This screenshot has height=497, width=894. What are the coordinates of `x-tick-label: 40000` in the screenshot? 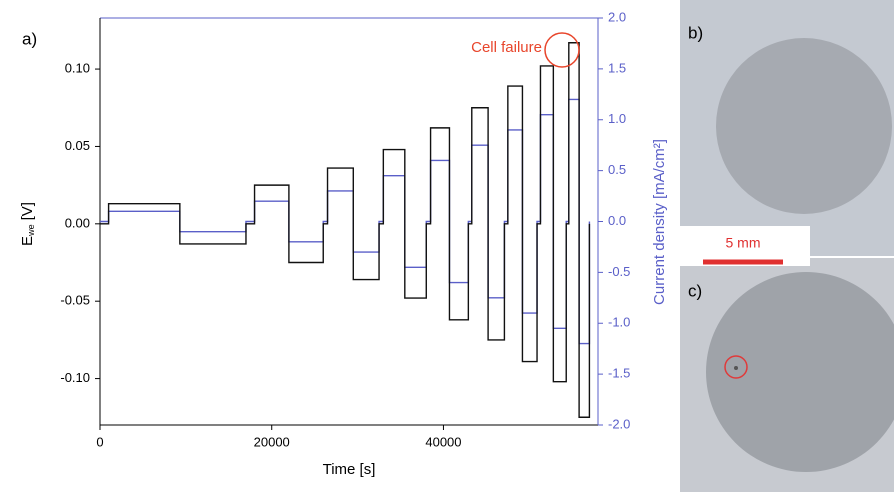 It's located at (443, 441).